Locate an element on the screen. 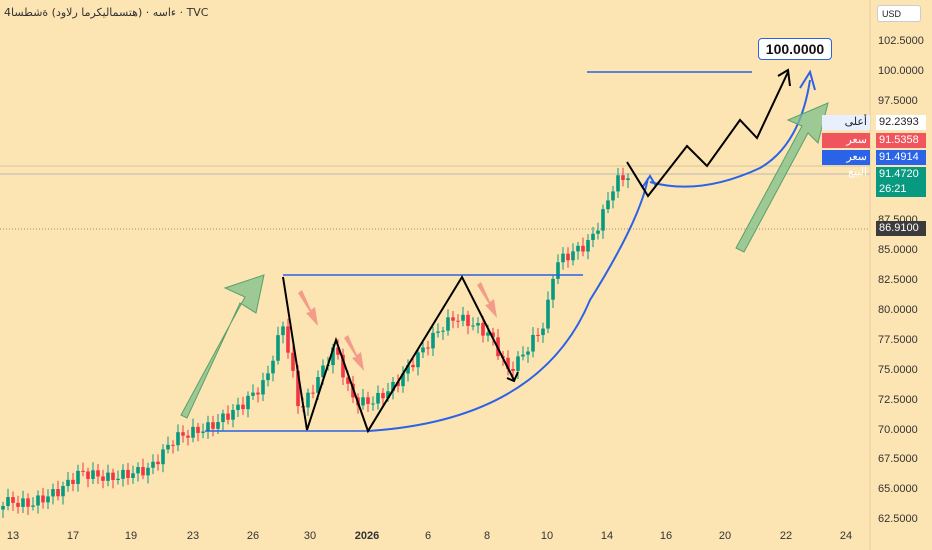 The image size is (932, 550). x-tick-label: 20 is located at coordinates (725, 536).